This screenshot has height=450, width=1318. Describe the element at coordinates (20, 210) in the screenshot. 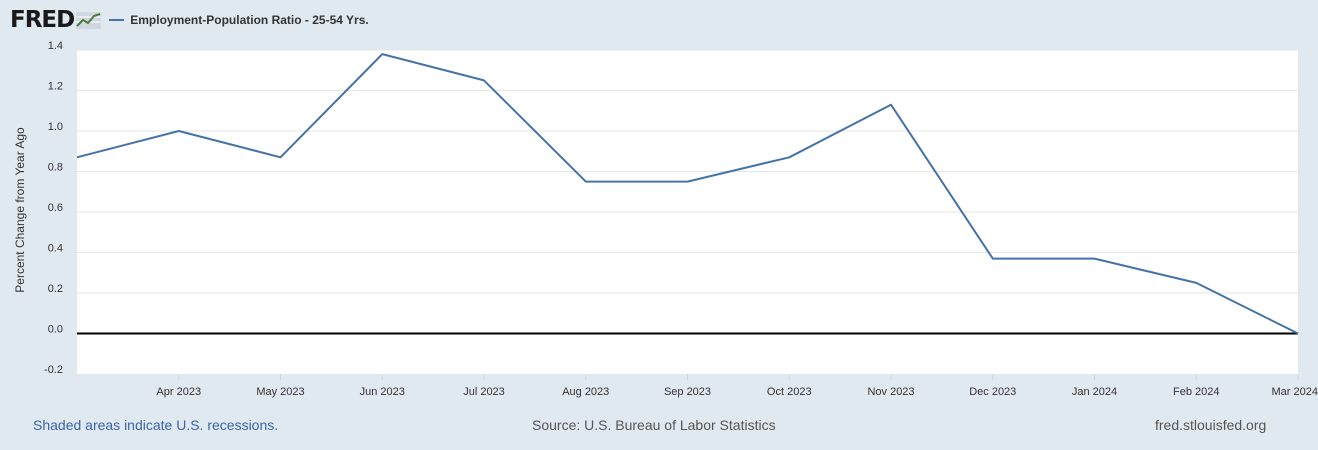

I see `y-axis-label: Percent Change from Year Ago` at that location.